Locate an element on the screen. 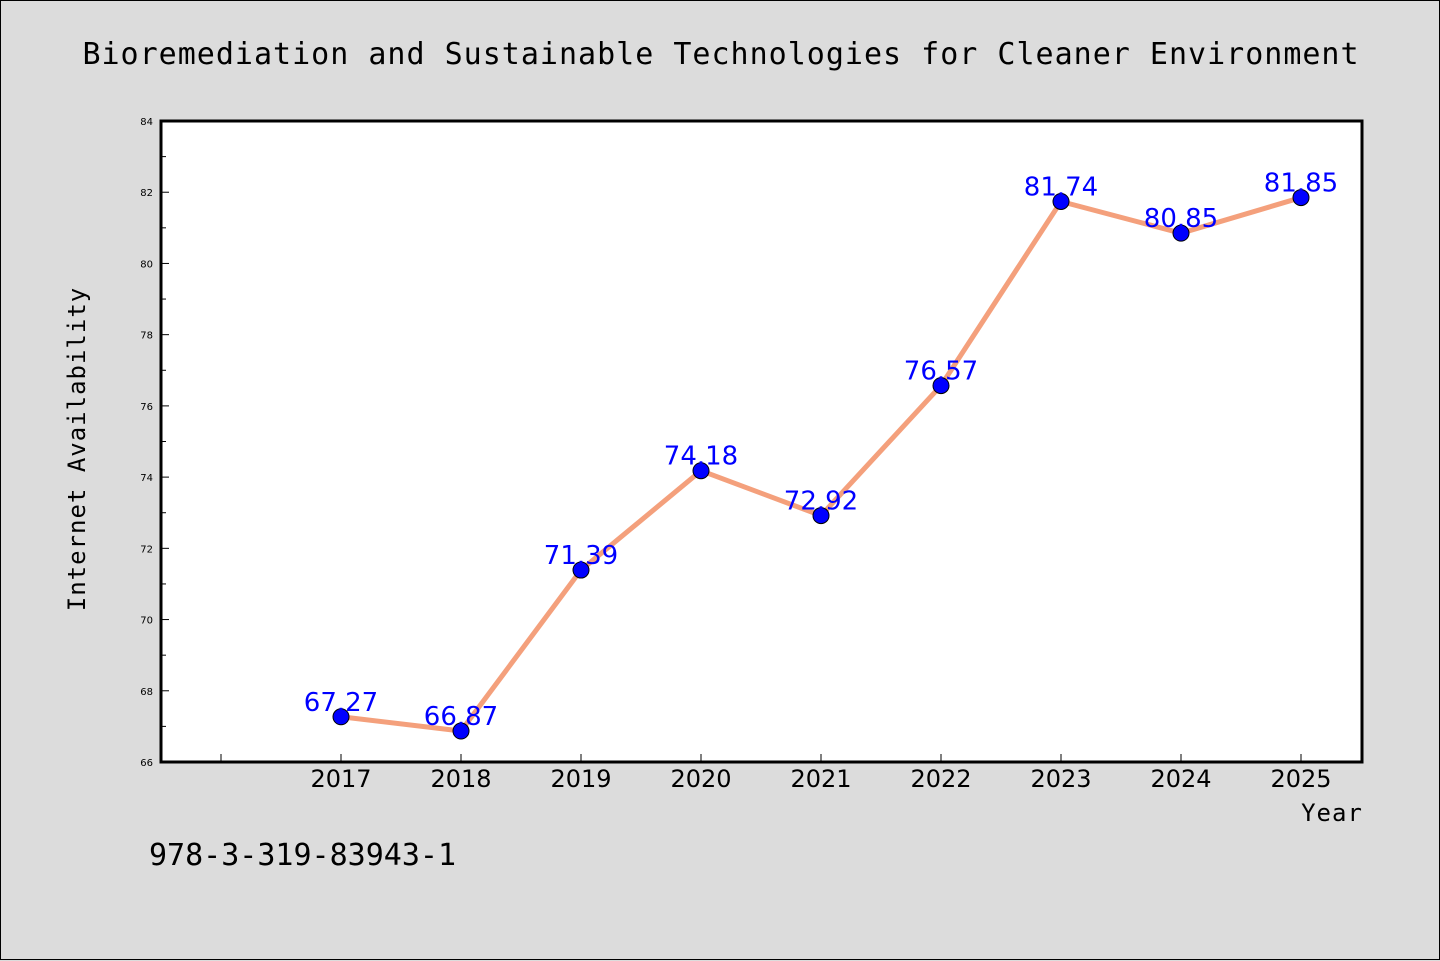 The width and height of the screenshot is (1440, 961). data-label: 81.85 is located at coordinates (1301, 184).